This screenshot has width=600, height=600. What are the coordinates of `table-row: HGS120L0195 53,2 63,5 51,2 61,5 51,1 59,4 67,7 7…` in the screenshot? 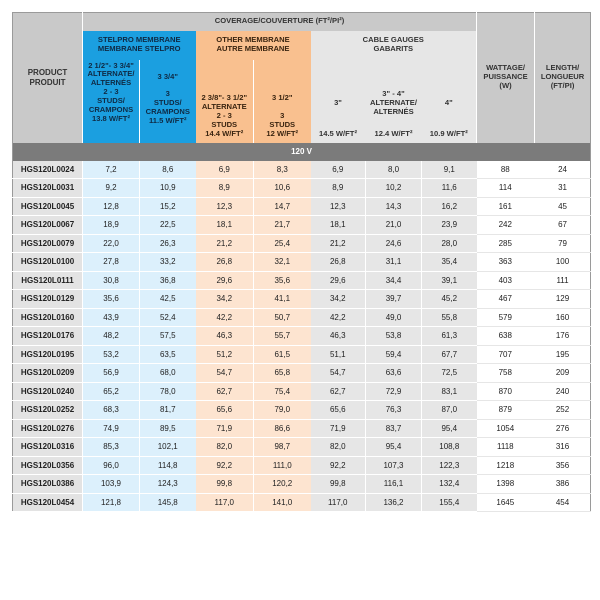 It's located at (301, 354).